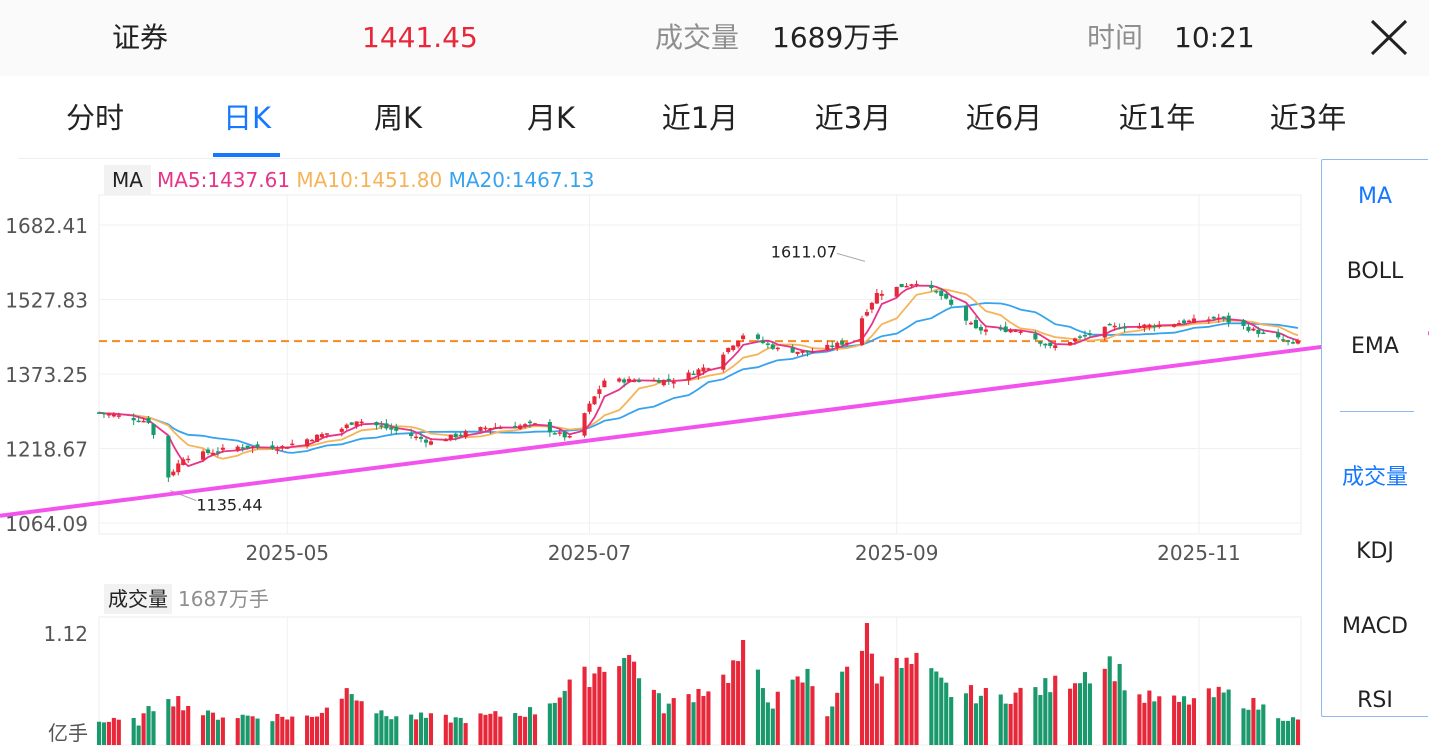 This screenshot has height=748, width=1429. What do you see at coordinates (95, 118) in the screenshot?
I see `tab-分时: 分时` at bounding box center [95, 118].